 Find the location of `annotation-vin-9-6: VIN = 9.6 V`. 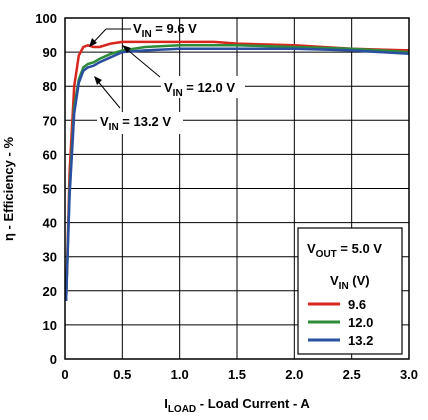

annotation-vin-9-6: VIN = 9.6 V is located at coordinates (143, 34).